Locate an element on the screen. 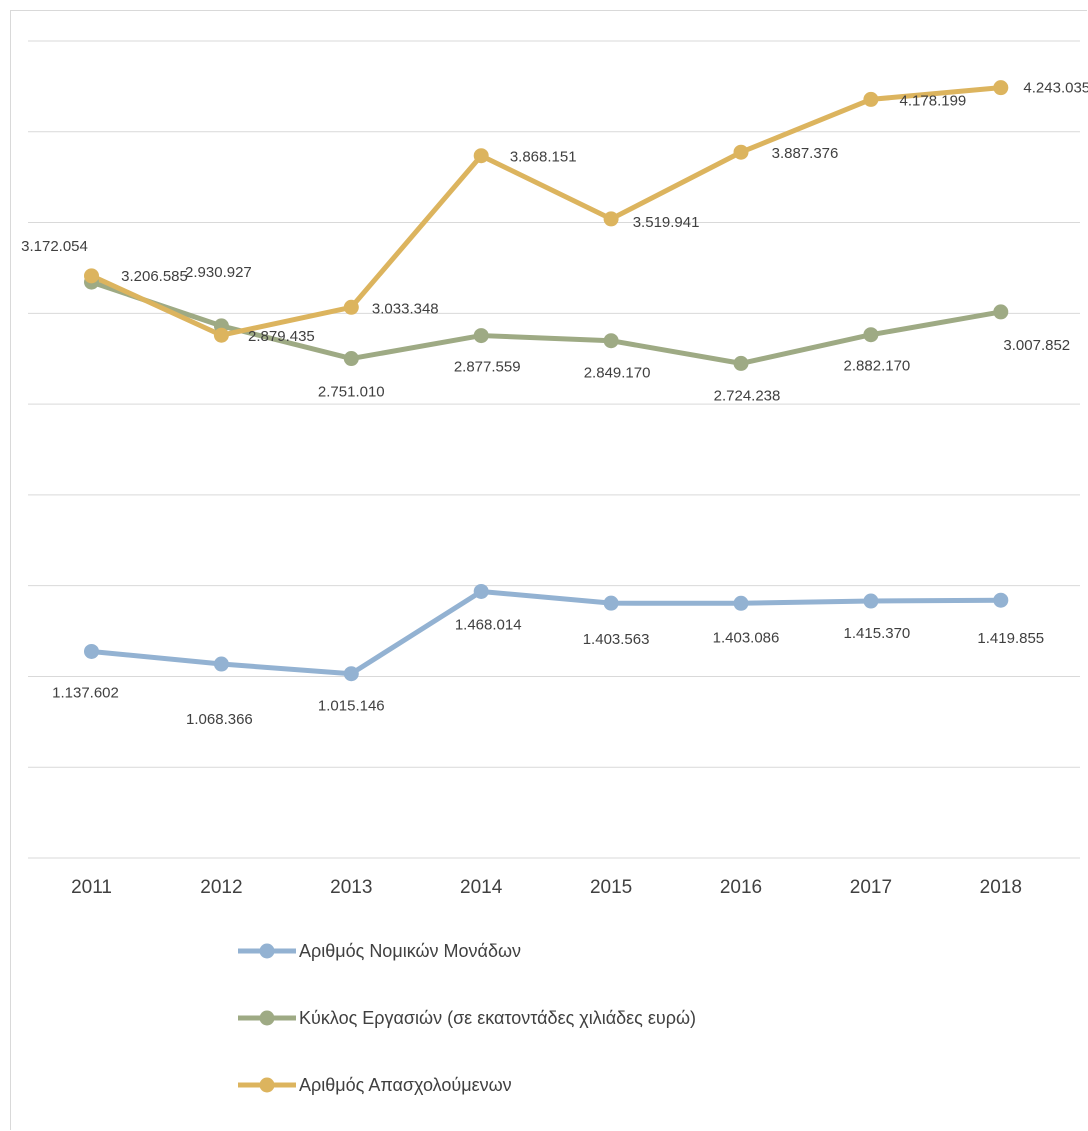  x-tick-label: 2014 is located at coordinates (481, 887).